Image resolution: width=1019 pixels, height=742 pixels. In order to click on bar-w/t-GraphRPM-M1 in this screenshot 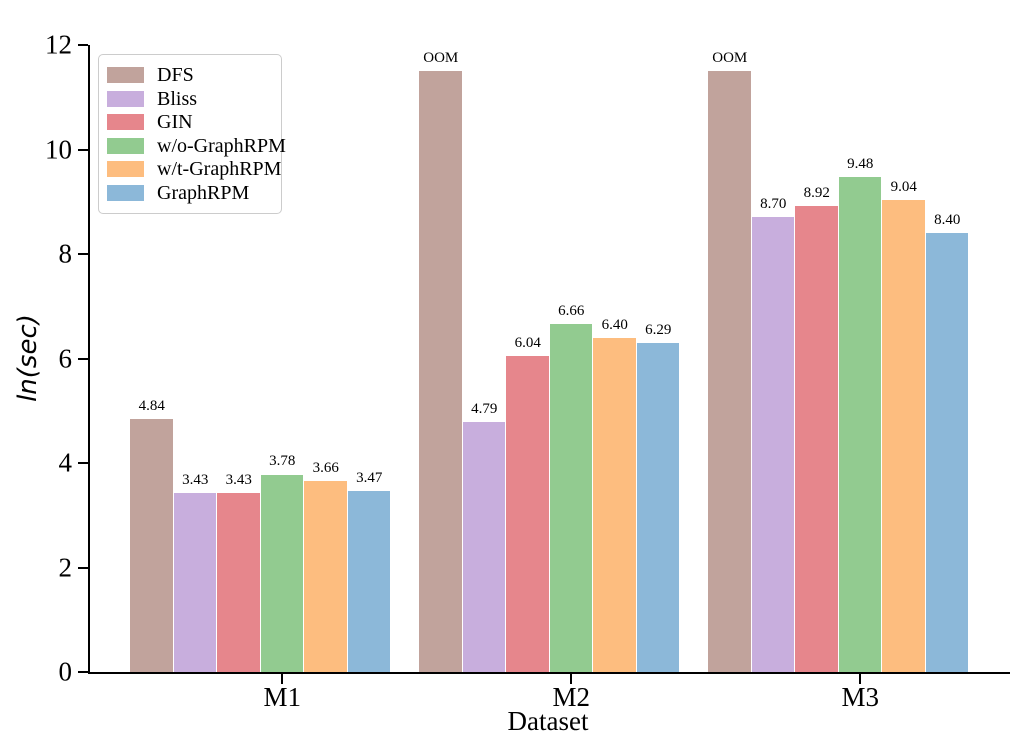, I will do `click(325, 576)`.